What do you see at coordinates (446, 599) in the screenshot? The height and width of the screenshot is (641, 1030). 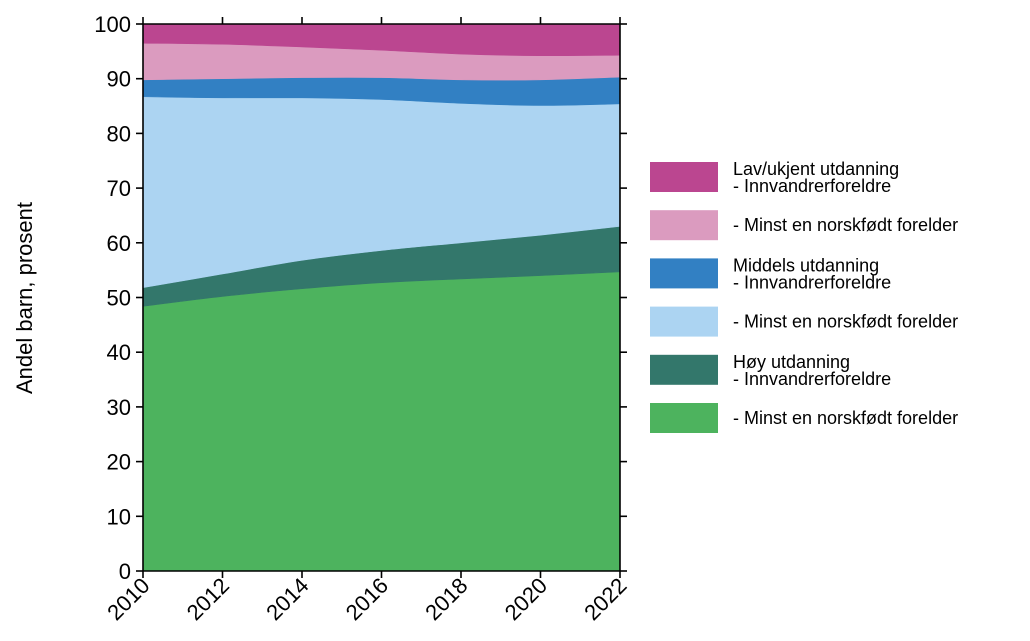 I see `x-tick-label: 2018` at bounding box center [446, 599].